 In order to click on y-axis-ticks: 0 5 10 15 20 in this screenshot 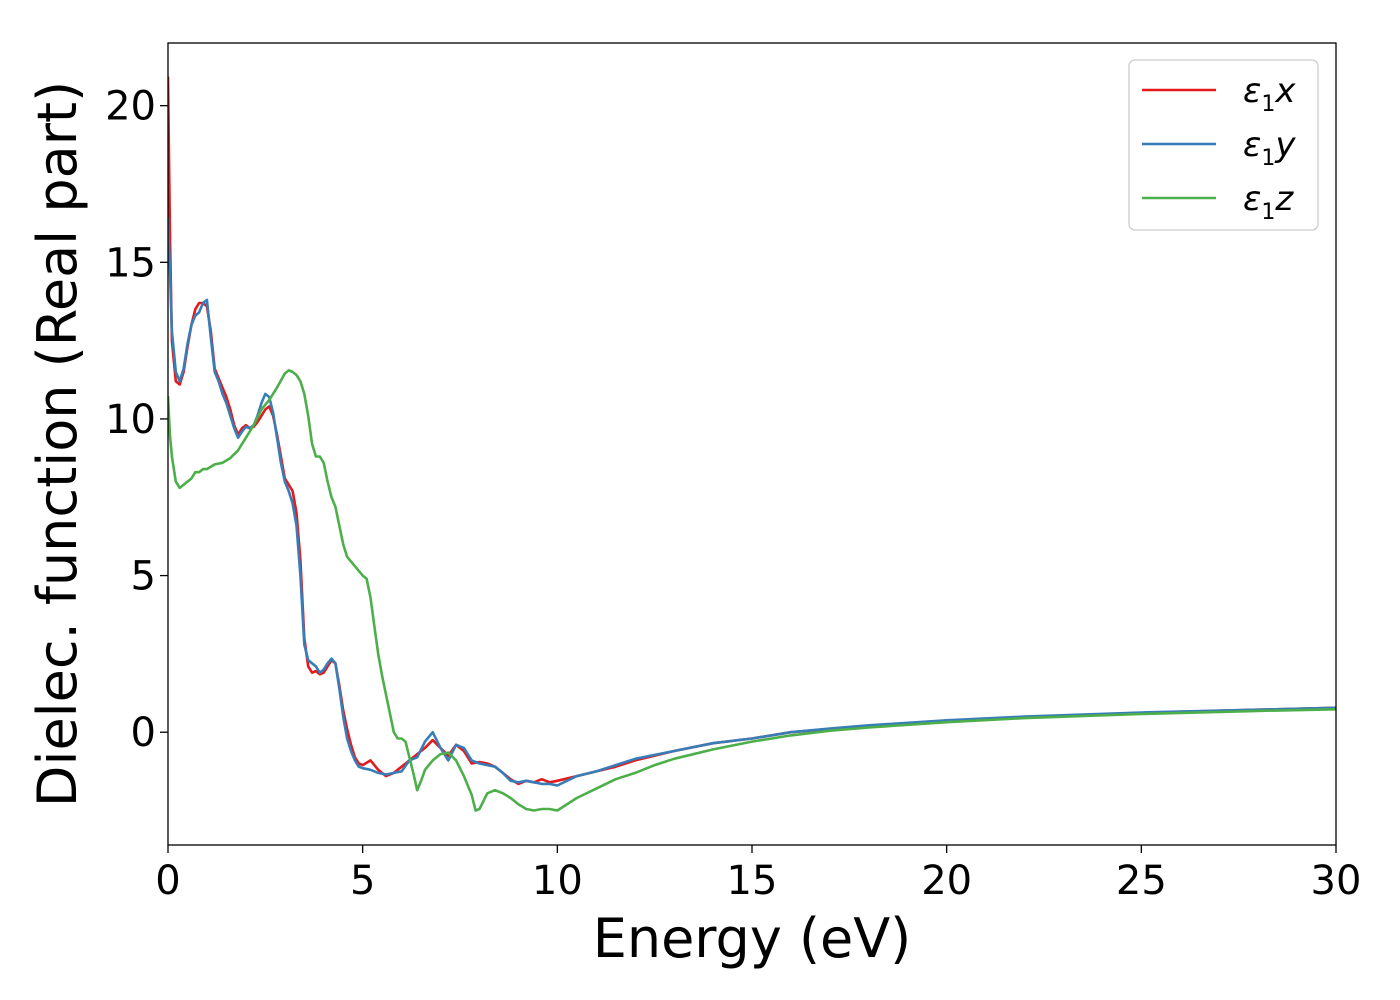, I will do `click(136, 420)`.